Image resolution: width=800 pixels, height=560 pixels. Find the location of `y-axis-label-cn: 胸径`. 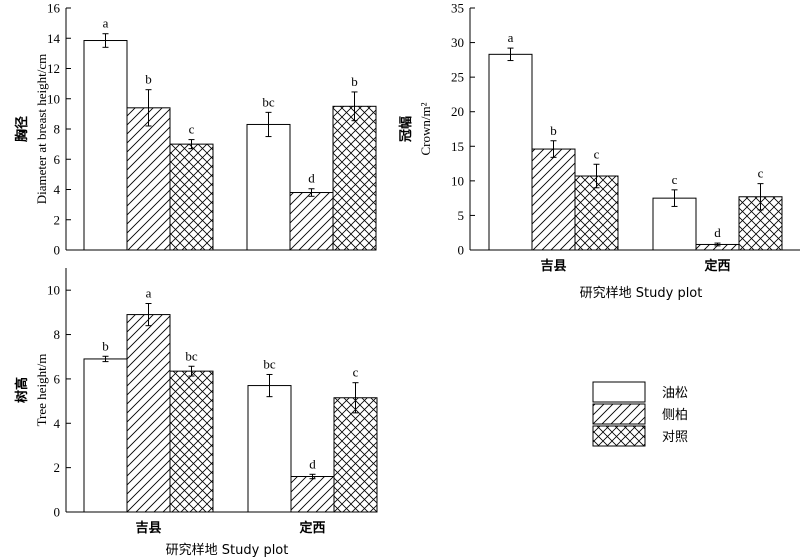

y-axis-label-cn: 胸径 is located at coordinates (21, 129).